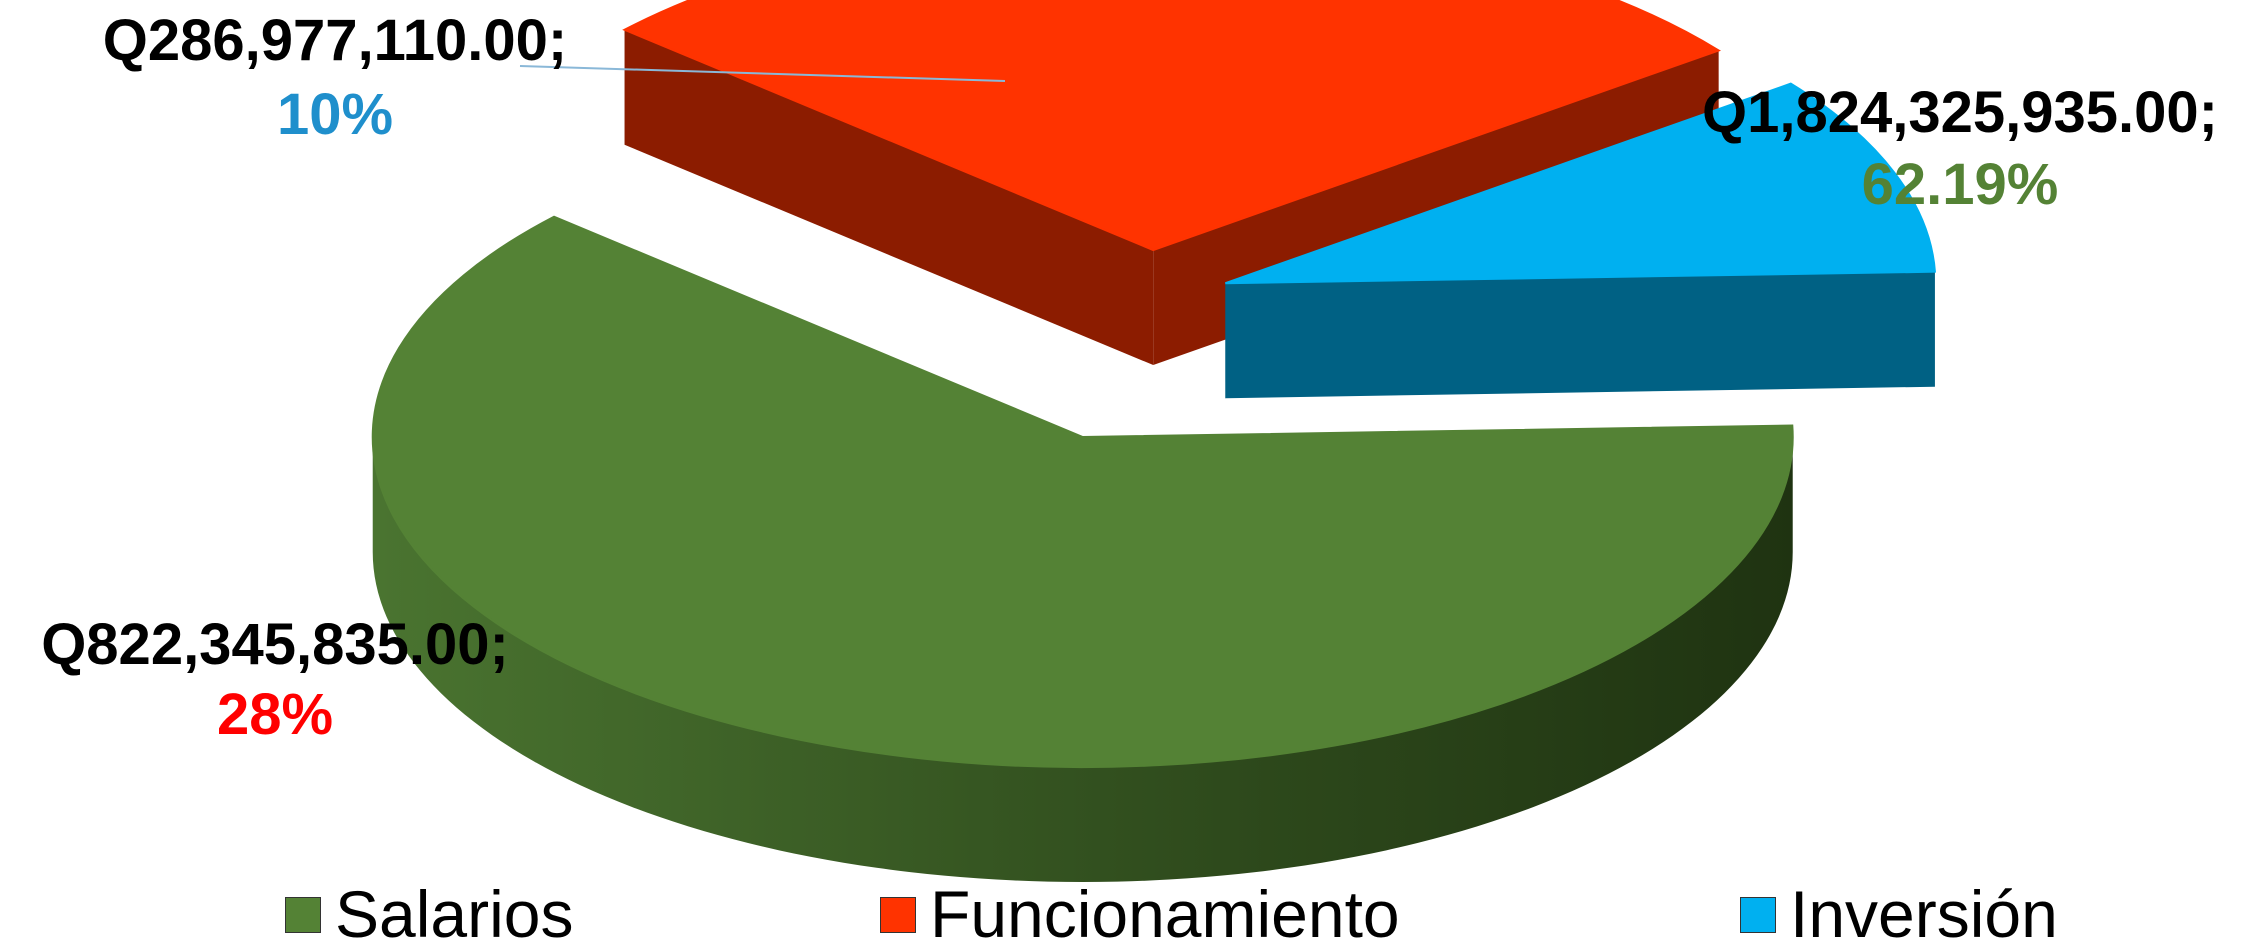  I want to click on leader-line-inversion, so click(762, 73).